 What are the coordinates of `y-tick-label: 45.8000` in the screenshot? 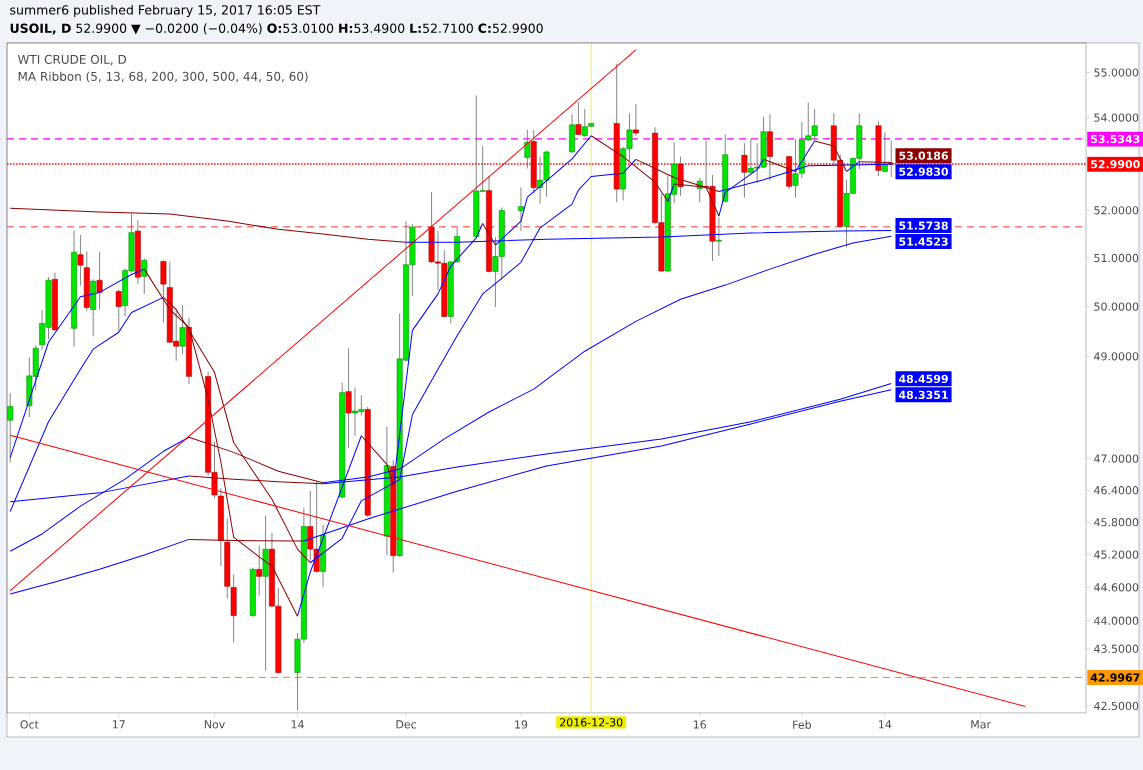 It's located at (1116, 522).